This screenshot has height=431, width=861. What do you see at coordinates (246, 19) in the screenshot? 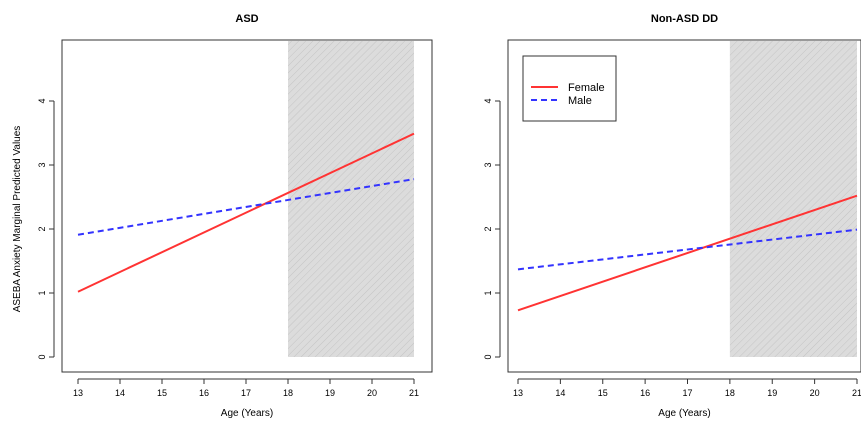
I see `chart-title: ASD` at bounding box center [246, 19].